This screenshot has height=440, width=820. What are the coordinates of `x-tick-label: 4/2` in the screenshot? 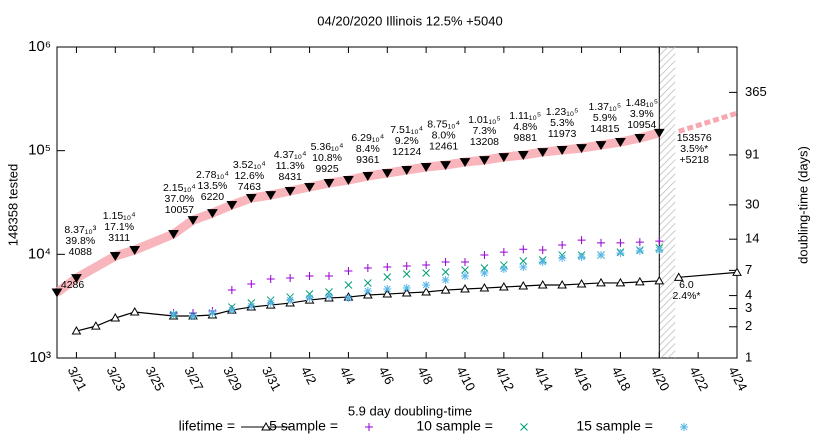 It's located at (309, 375).